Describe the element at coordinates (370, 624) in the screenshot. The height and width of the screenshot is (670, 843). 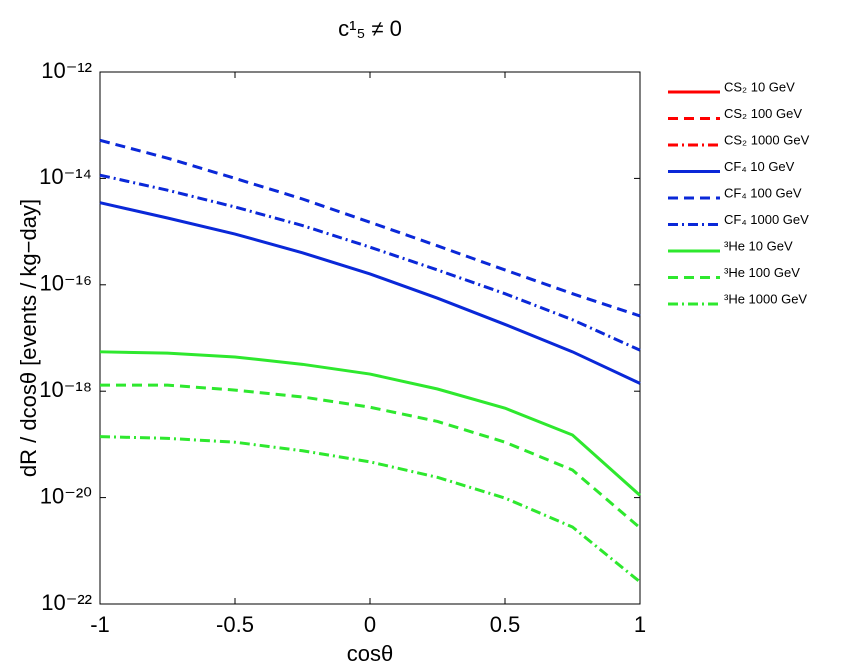
I see `x-tick-label: 0` at that location.